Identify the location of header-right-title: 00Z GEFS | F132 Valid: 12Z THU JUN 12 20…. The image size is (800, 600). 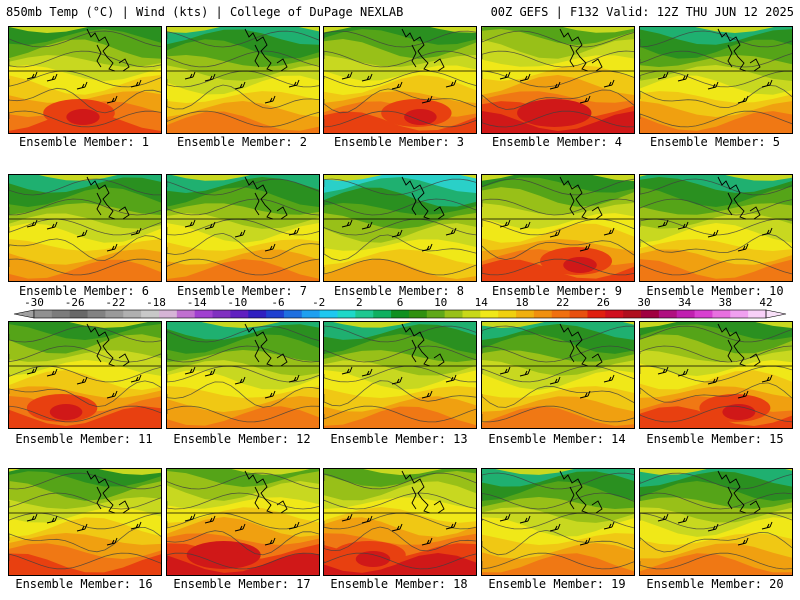
(642, 12).